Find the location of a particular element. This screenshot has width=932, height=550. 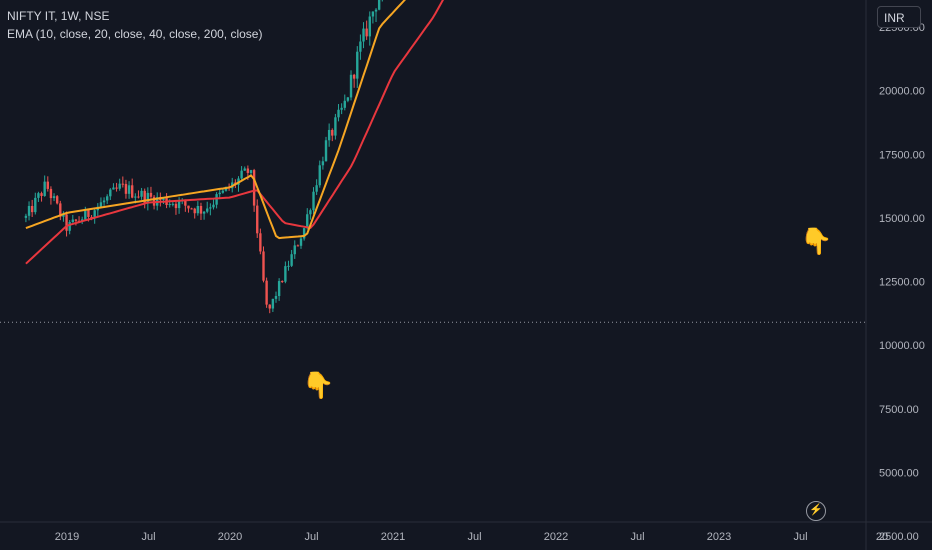

y-tick-label: 7500.00 is located at coordinates (899, 410).